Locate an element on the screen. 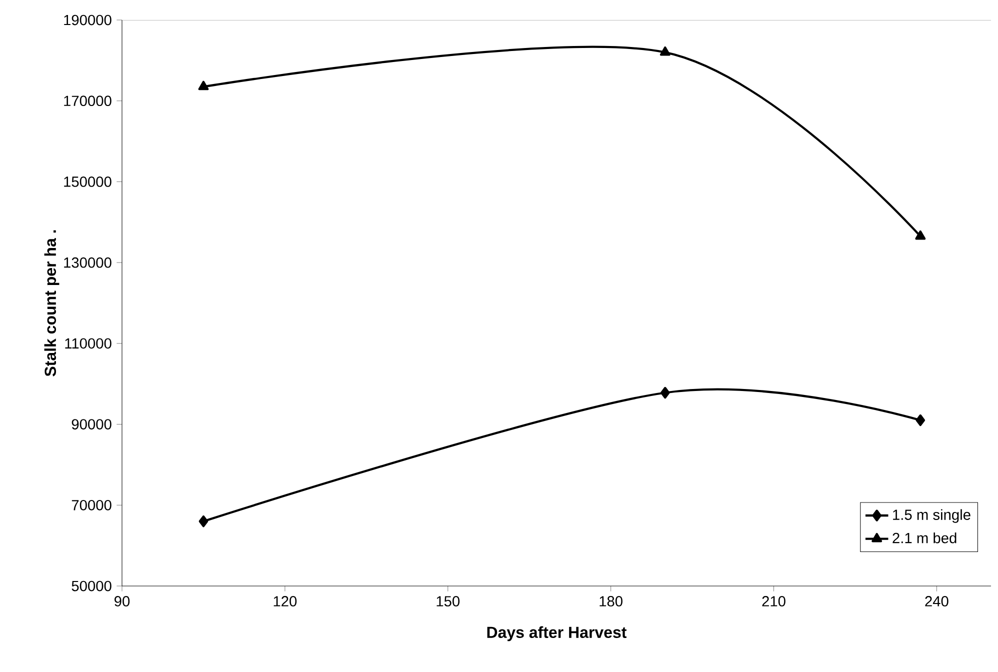 The image size is (998, 672). y-tick-label: 150000 is located at coordinates (88, 181).